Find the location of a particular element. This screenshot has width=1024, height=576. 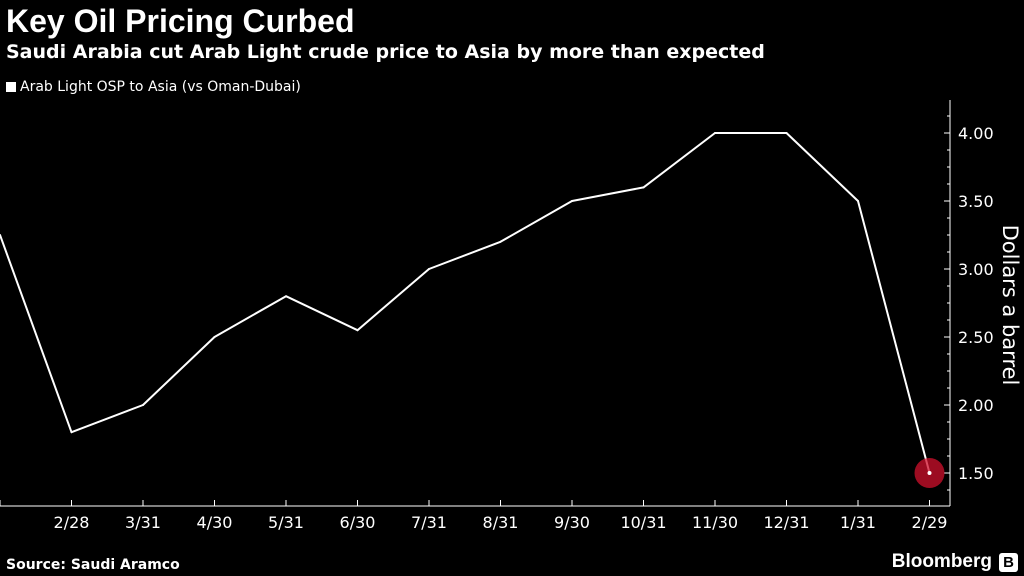

y-tick-label: 3.50 is located at coordinates (976, 201).